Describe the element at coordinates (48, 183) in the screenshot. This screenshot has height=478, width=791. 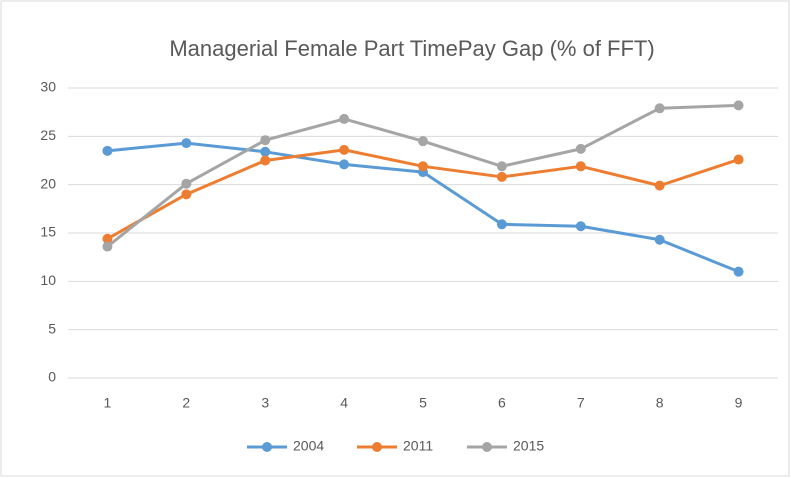
I see `y-tick-label: 20` at that location.